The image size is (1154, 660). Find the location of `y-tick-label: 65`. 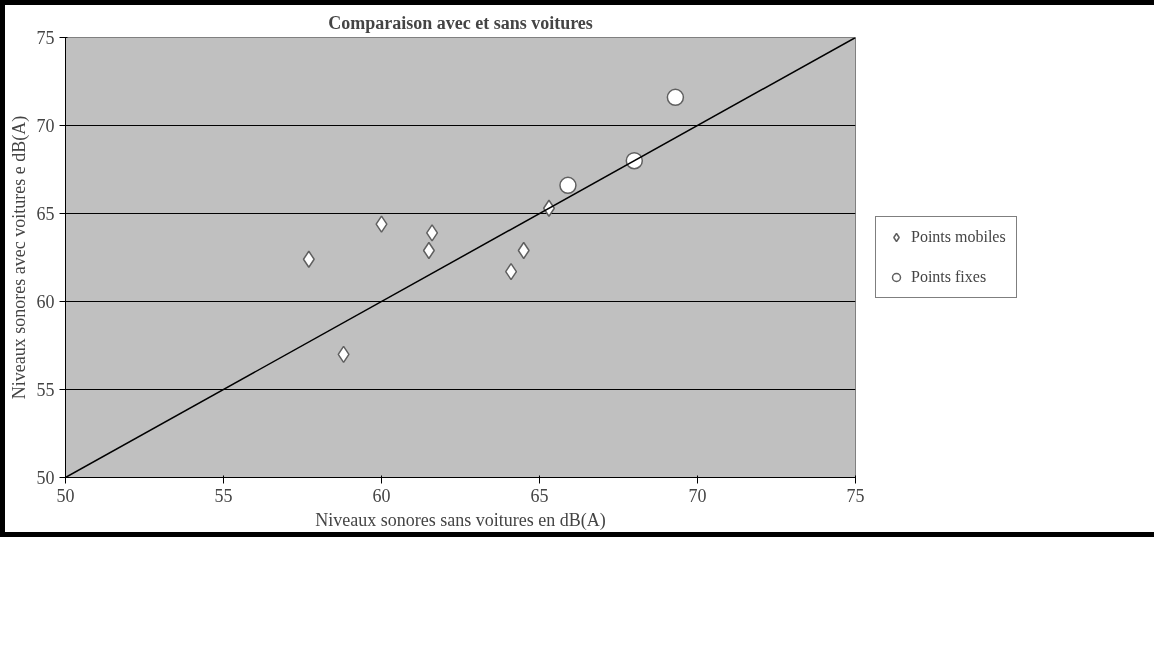

y-tick-label: 65 is located at coordinates (45, 214).